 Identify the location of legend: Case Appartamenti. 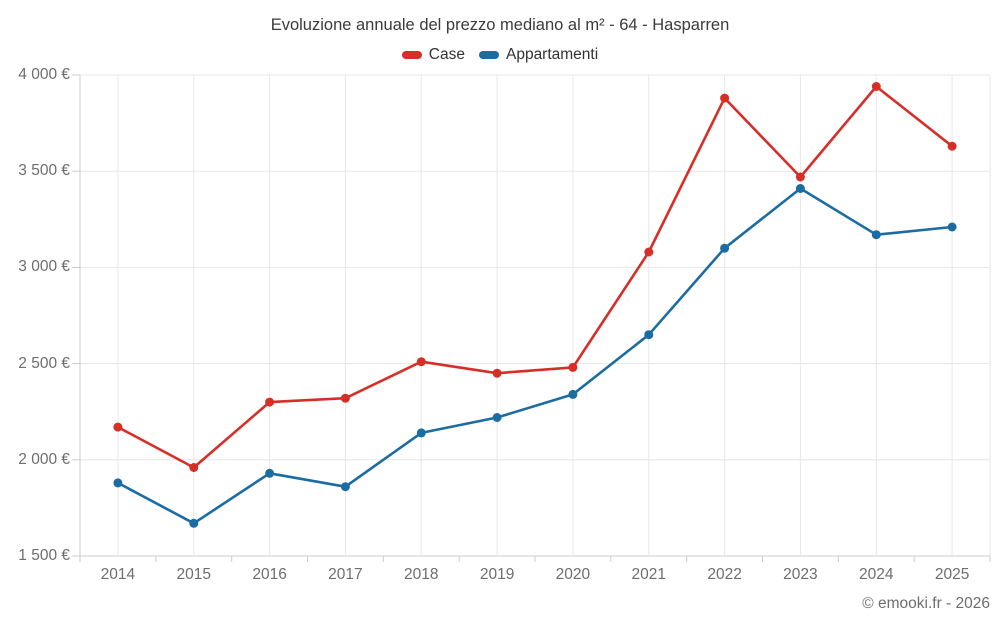
(500, 55).